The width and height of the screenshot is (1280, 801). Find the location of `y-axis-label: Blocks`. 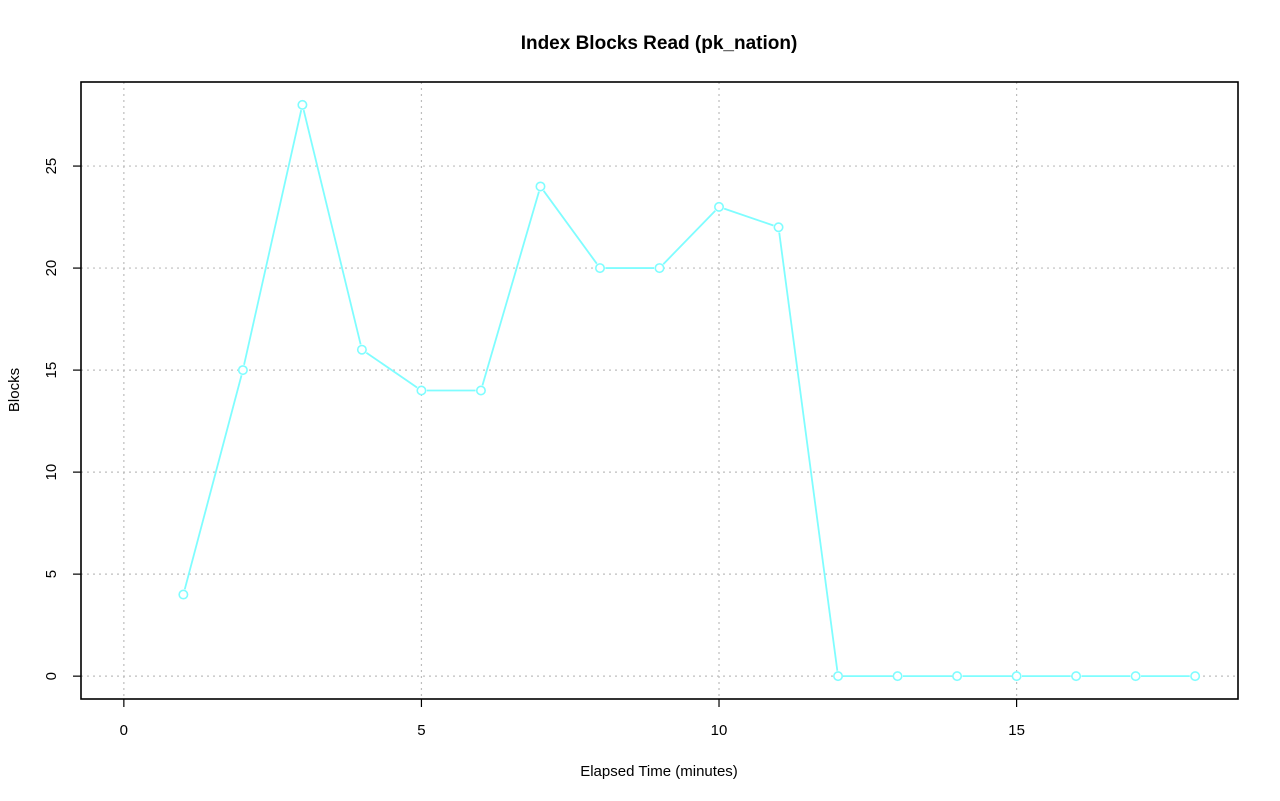

y-axis-label: Blocks is located at coordinates (14, 390).